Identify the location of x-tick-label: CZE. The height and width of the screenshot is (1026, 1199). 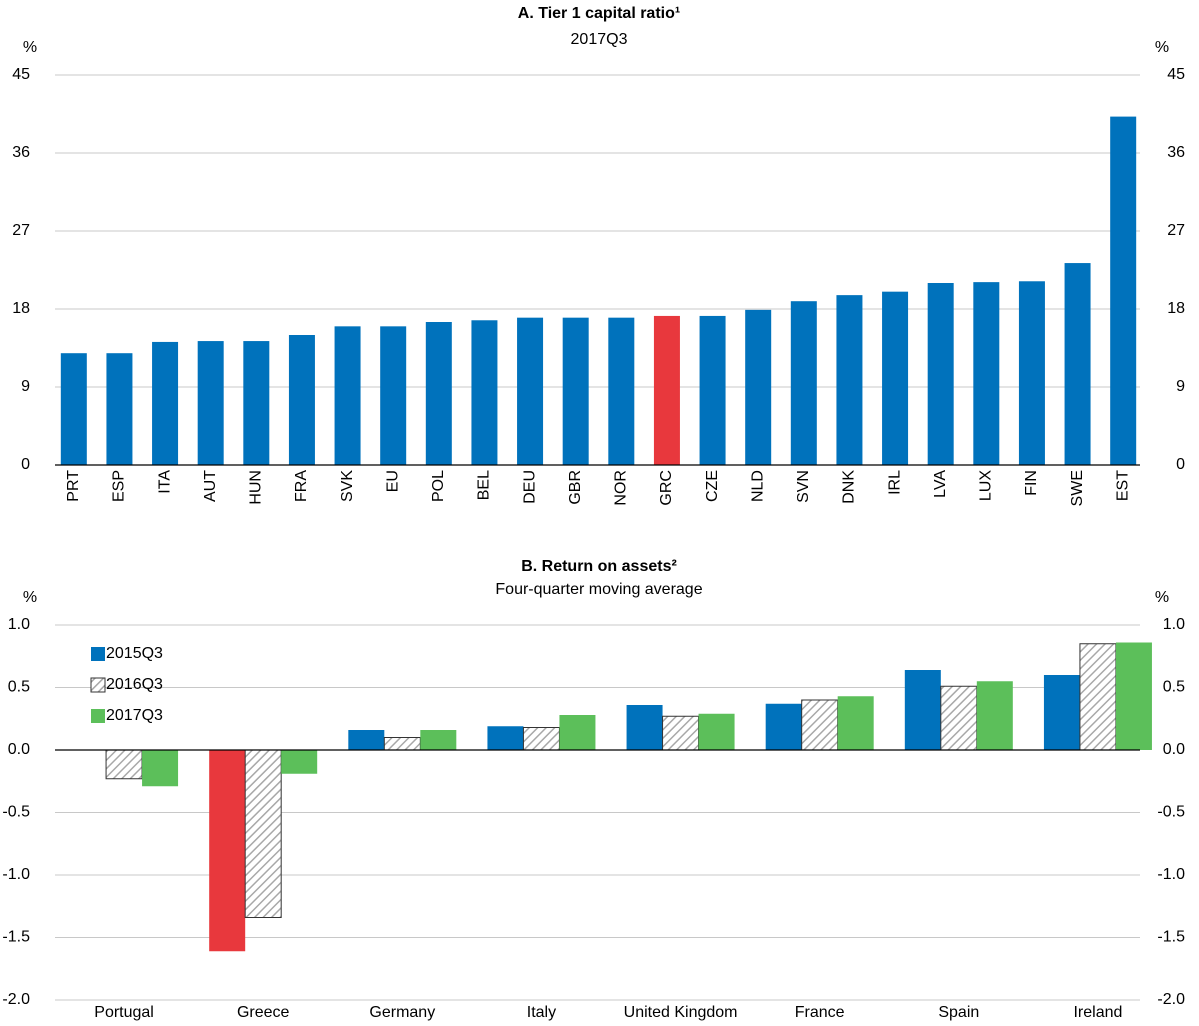
(712, 486).